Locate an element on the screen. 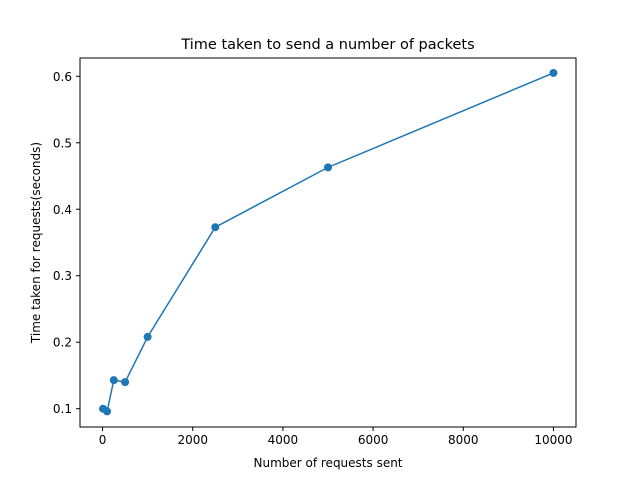  x-tick-label: 8000 is located at coordinates (463, 440).